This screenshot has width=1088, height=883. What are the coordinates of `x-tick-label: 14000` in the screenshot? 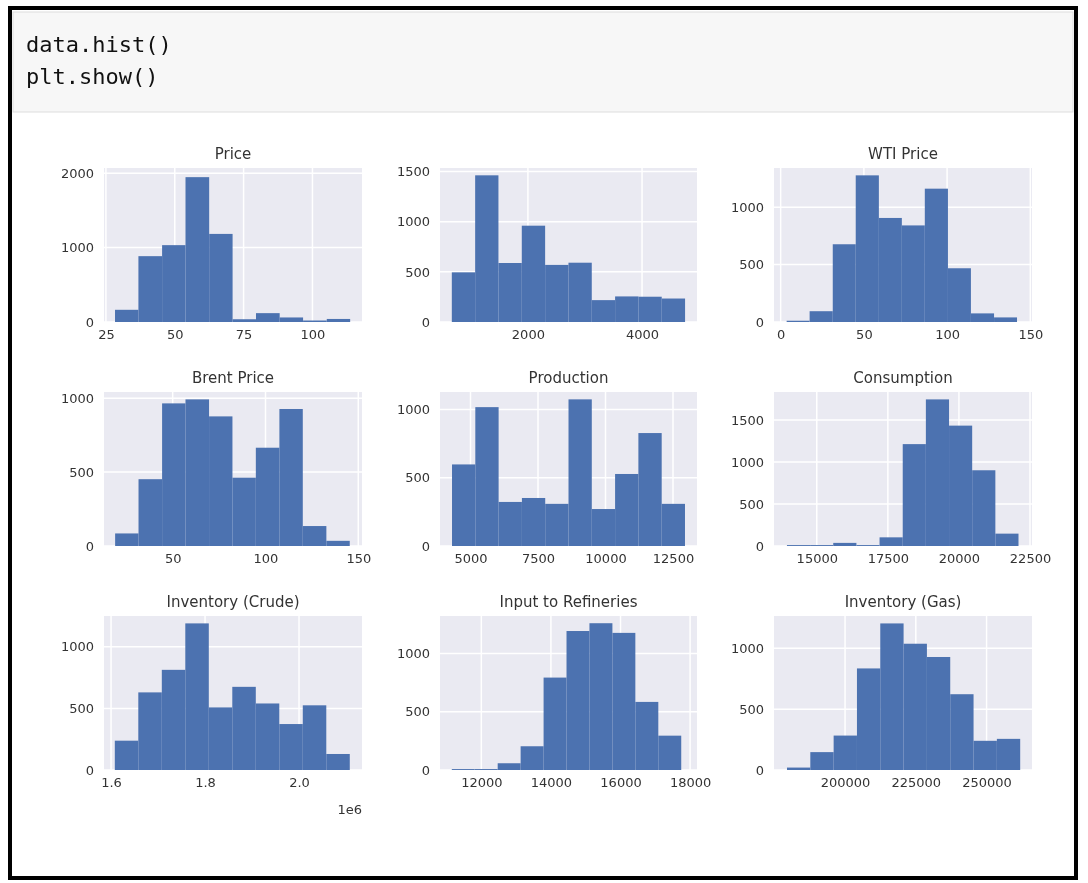 It's located at (551, 783).